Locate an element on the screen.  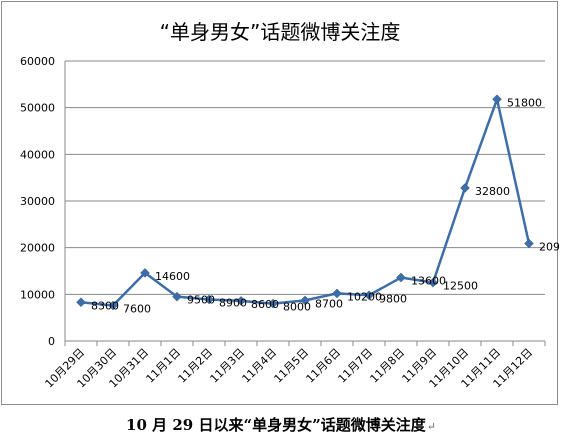
x-tick-label: 11月1日 is located at coordinates (164, 366).